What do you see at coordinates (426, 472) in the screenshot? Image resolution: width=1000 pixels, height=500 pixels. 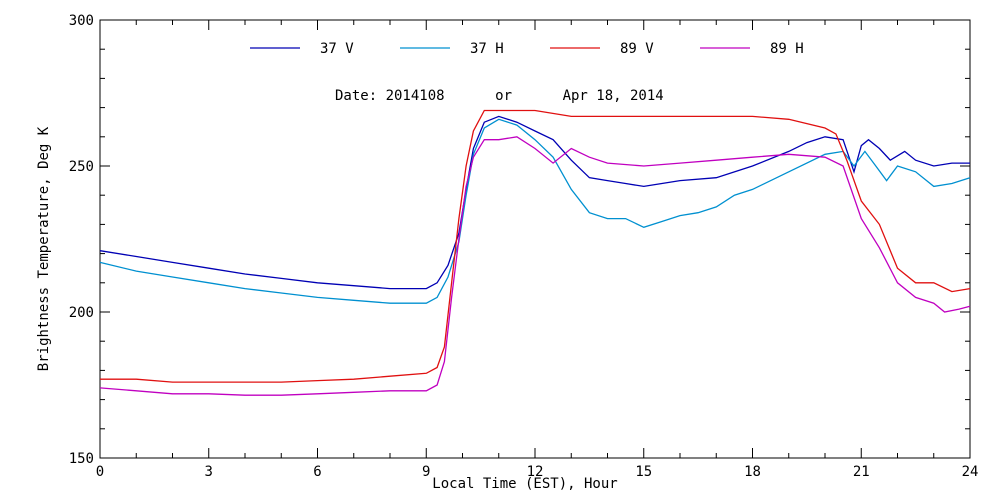 I see `x-tick-label: 9` at bounding box center [426, 472].